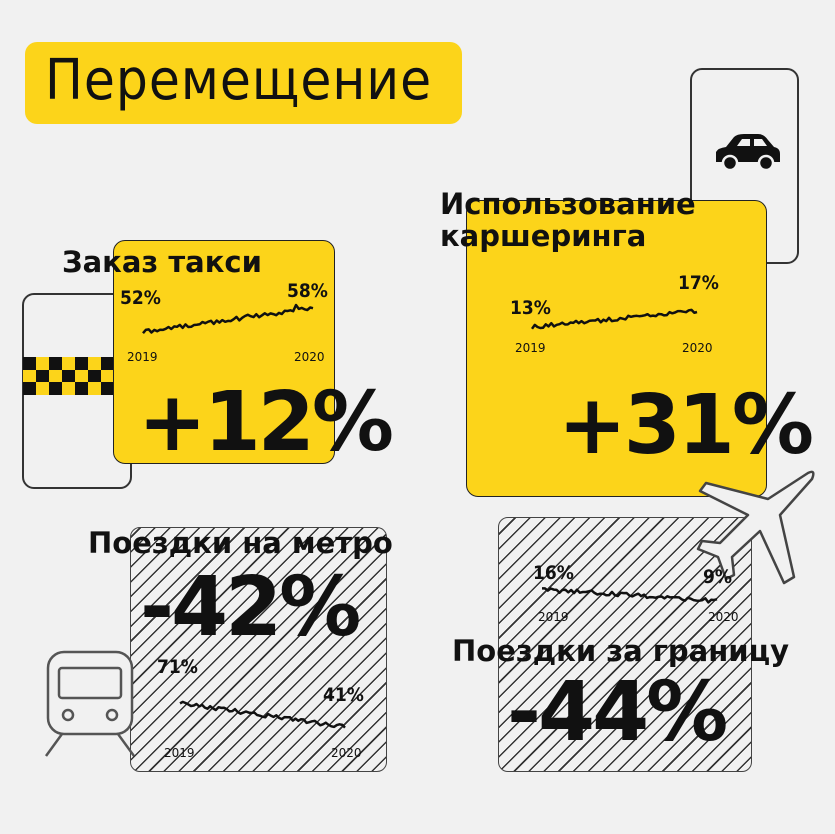  What do you see at coordinates (616, 348) in the screenshot?
I see `carsharing-card` at bounding box center [616, 348].